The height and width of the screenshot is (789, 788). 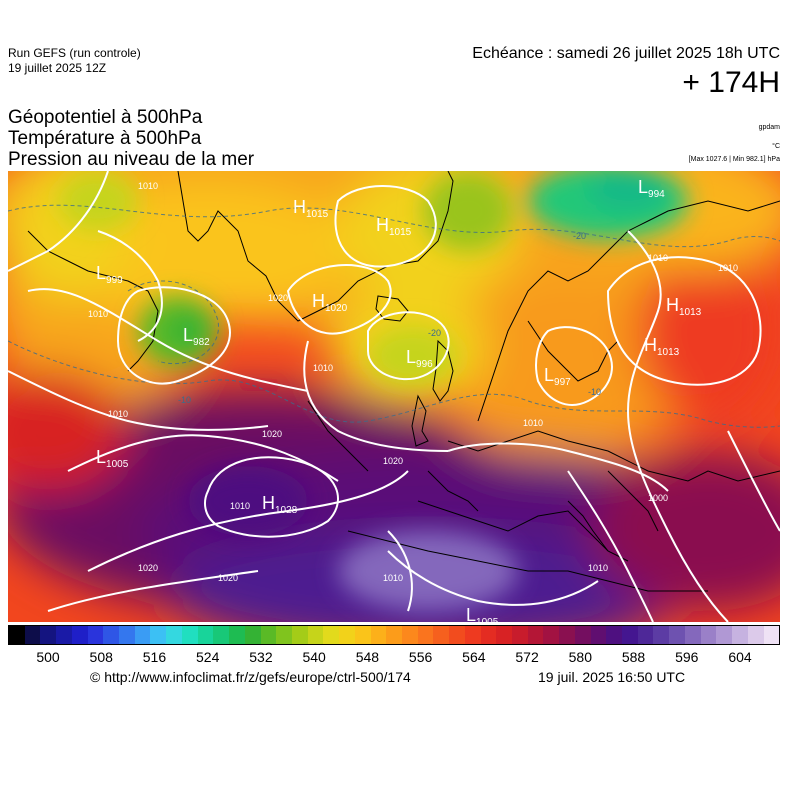 I want to click on pressure-system-label: L997, so click(x=557, y=376).